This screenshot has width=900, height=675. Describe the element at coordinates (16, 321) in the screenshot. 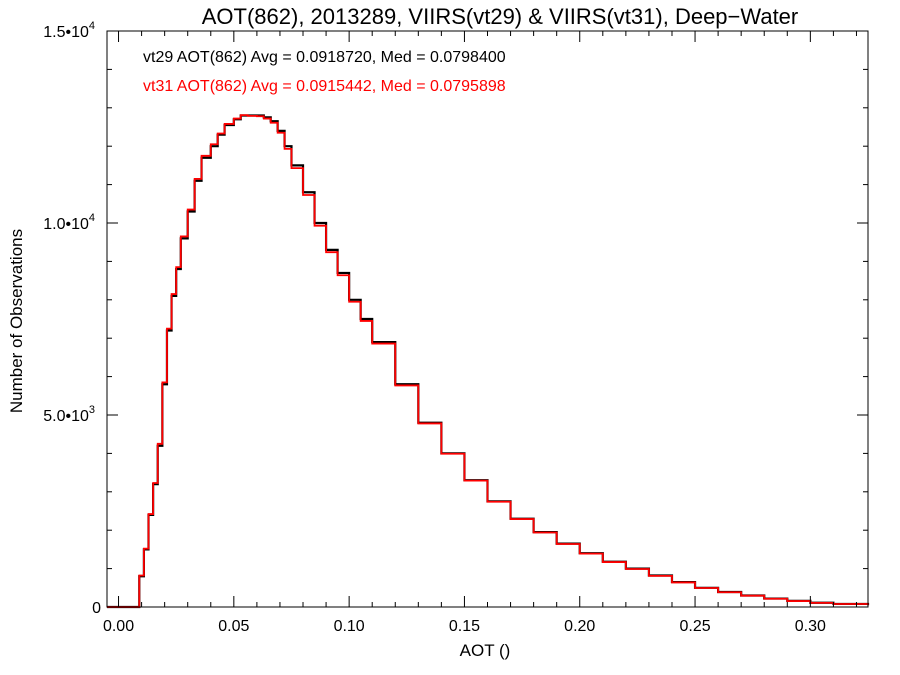

I see `y-axis-label: Number of Observations` at that location.